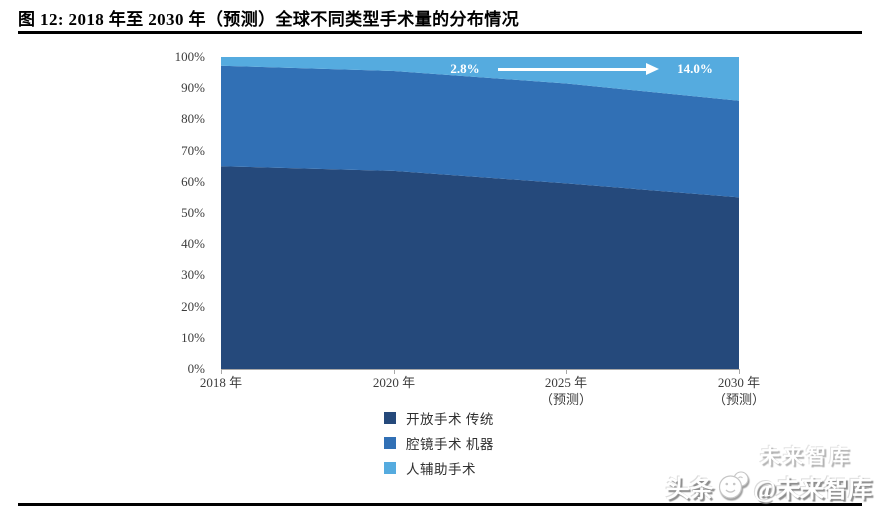 The height and width of the screenshot is (514, 878). What do you see at coordinates (193, 88) in the screenshot?
I see `y-tick-label: 90%` at bounding box center [193, 88].